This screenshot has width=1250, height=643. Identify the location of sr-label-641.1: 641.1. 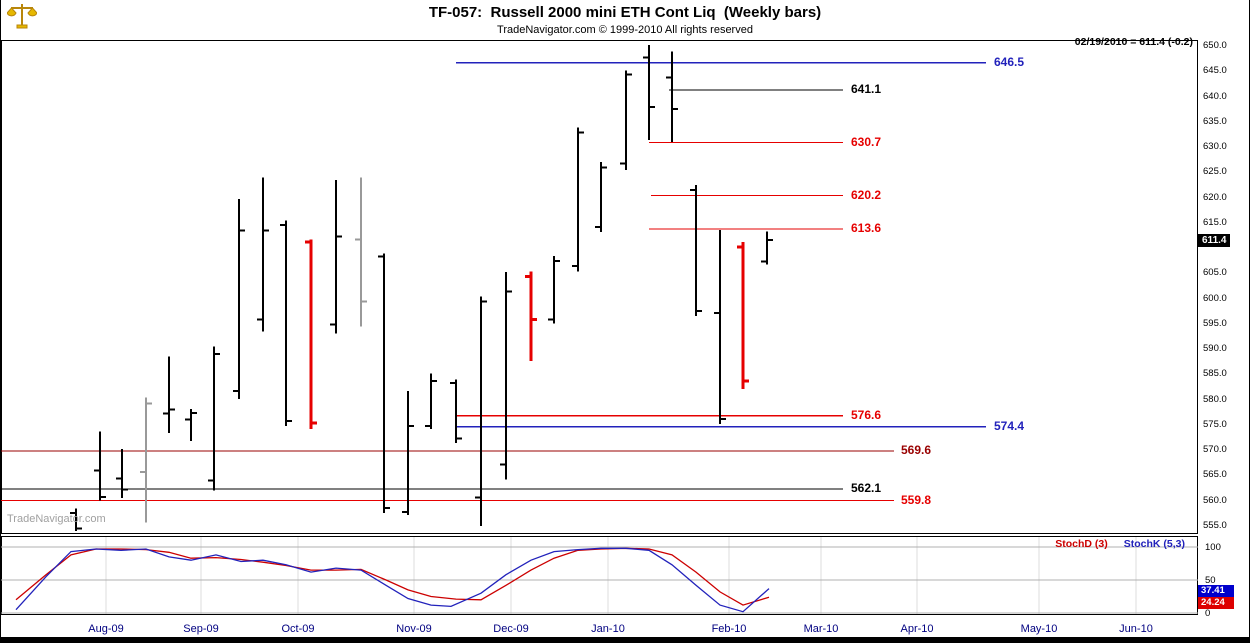
(866, 89).